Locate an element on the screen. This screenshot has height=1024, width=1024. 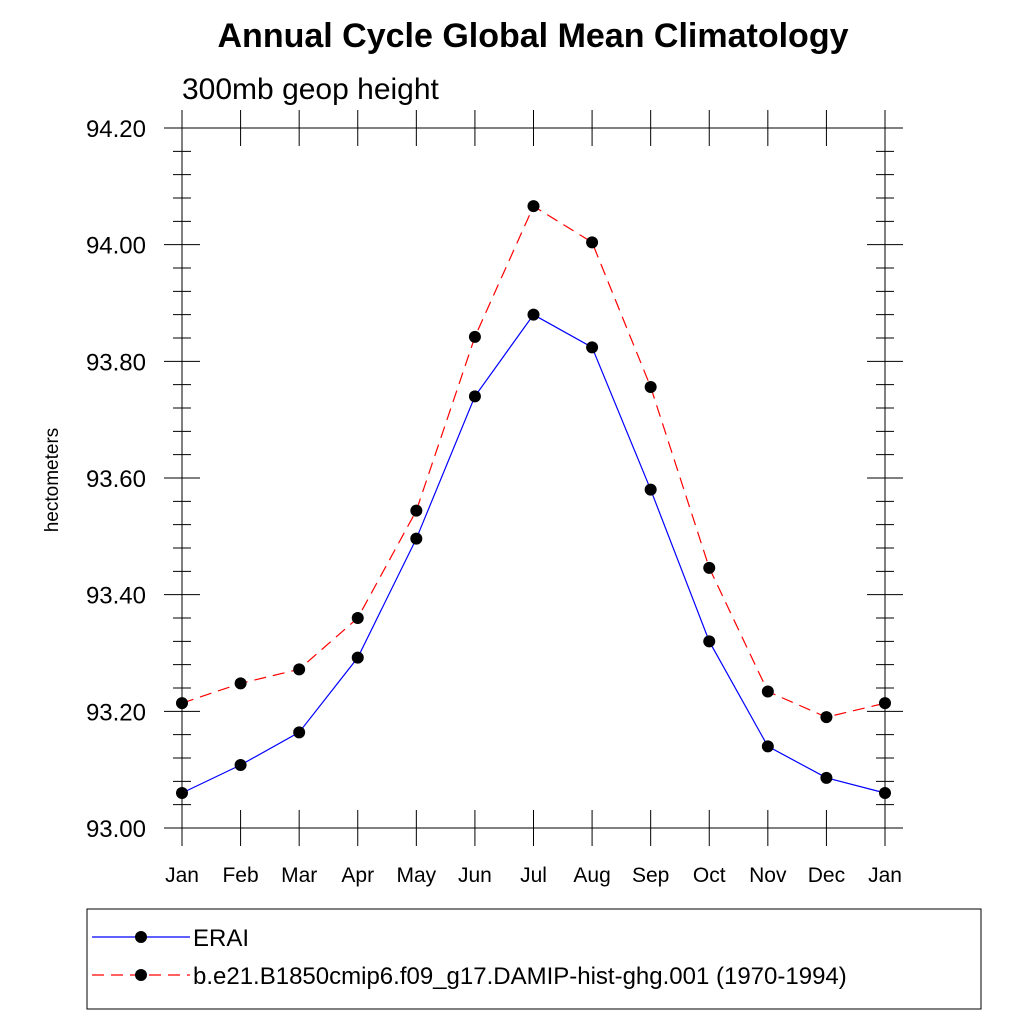
legend-box is located at coordinates (534, 959).